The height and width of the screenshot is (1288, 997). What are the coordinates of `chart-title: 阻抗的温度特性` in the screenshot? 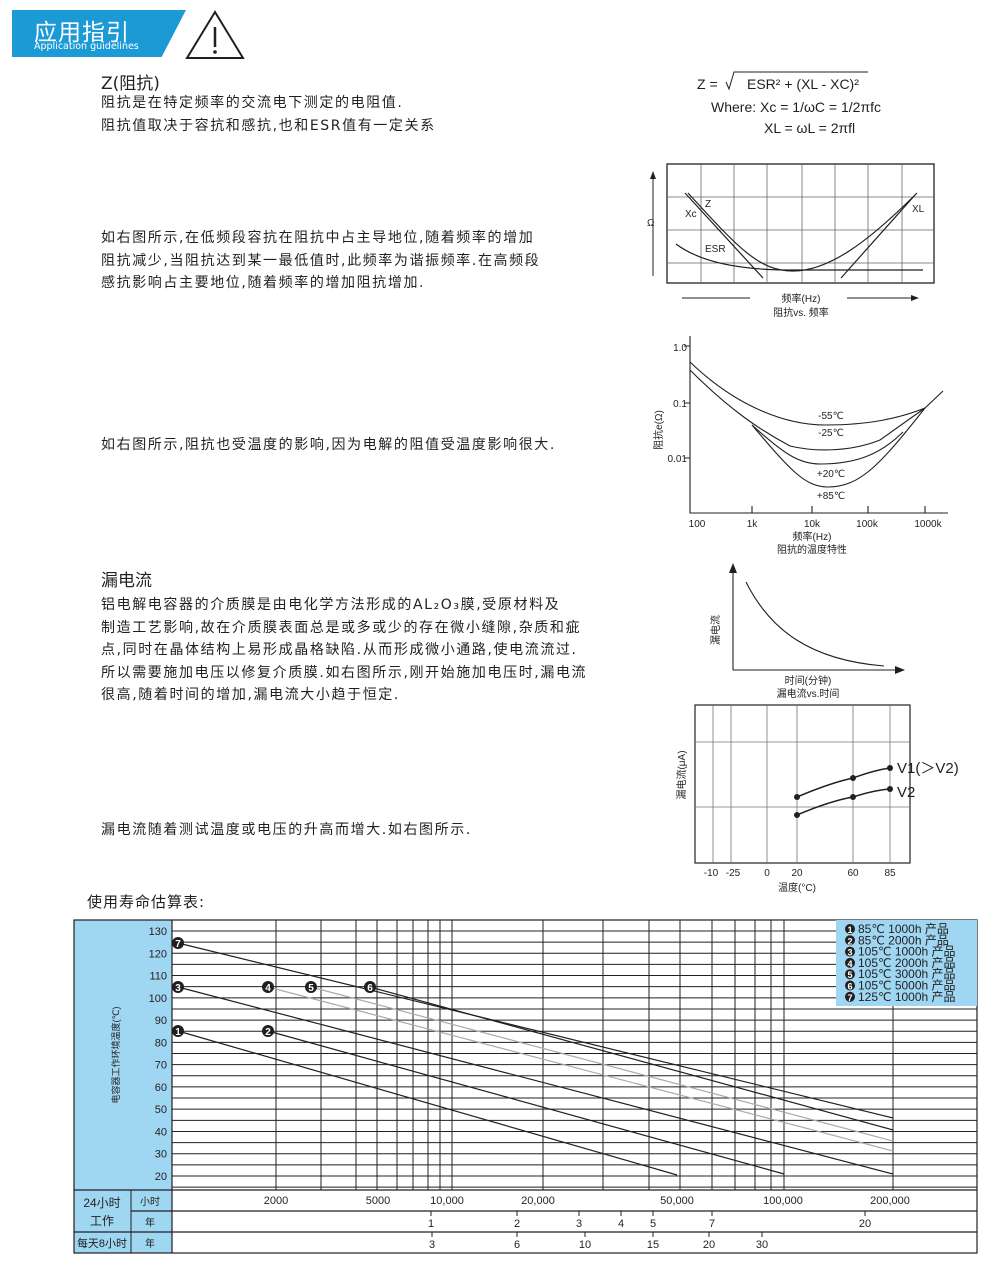 It's located at (812, 549).